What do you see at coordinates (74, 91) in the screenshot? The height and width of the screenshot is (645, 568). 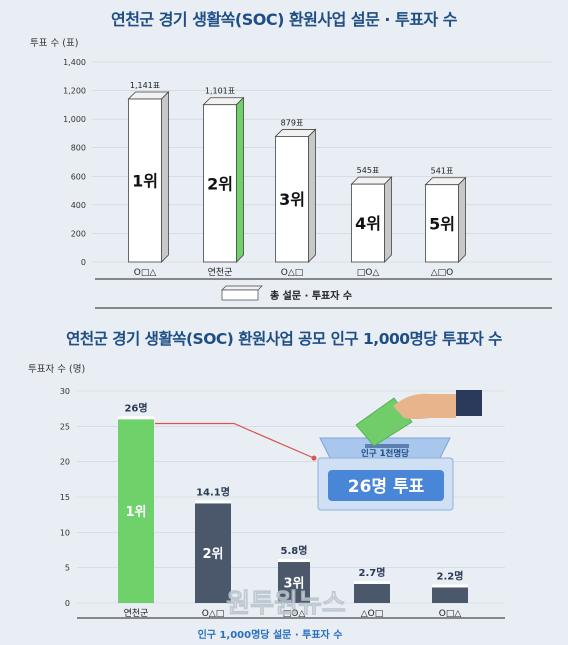 I see `y-tick-label: 1,200` at bounding box center [74, 91].